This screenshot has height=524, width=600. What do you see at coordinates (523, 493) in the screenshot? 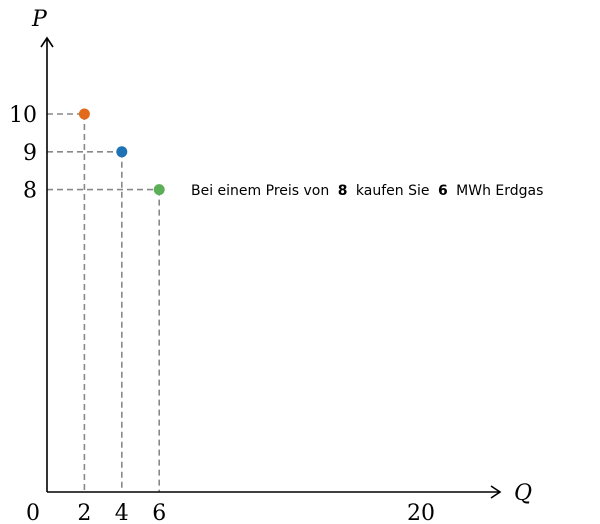
I see `x-axis-label: Q` at bounding box center [523, 493].